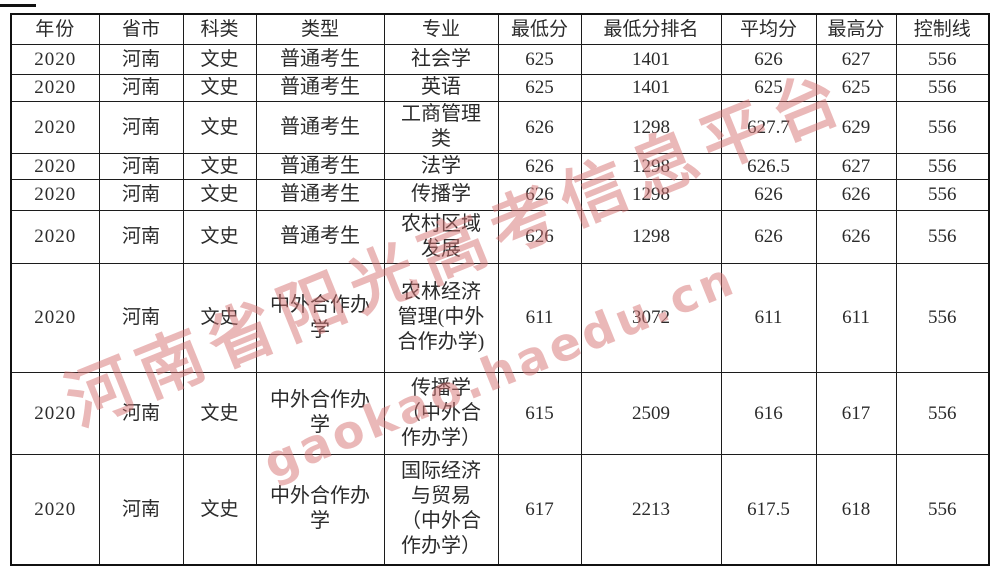 The image size is (1000, 578). What do you see at coordinates (856, 509) in the screenshot?
I see `table-cell: 618` at bounding box center [856, 509].